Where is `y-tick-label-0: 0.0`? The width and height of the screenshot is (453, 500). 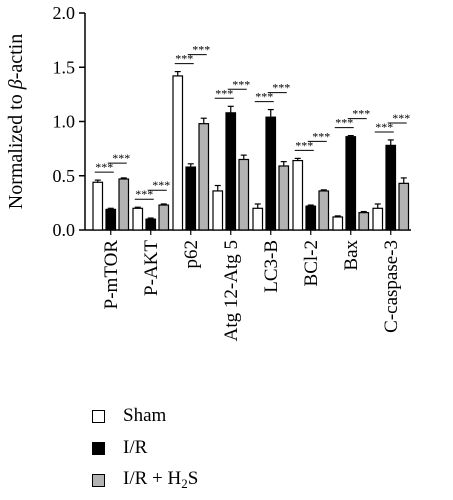
y-tick-label-0: 0.0 is located at coordinates (64, 230).